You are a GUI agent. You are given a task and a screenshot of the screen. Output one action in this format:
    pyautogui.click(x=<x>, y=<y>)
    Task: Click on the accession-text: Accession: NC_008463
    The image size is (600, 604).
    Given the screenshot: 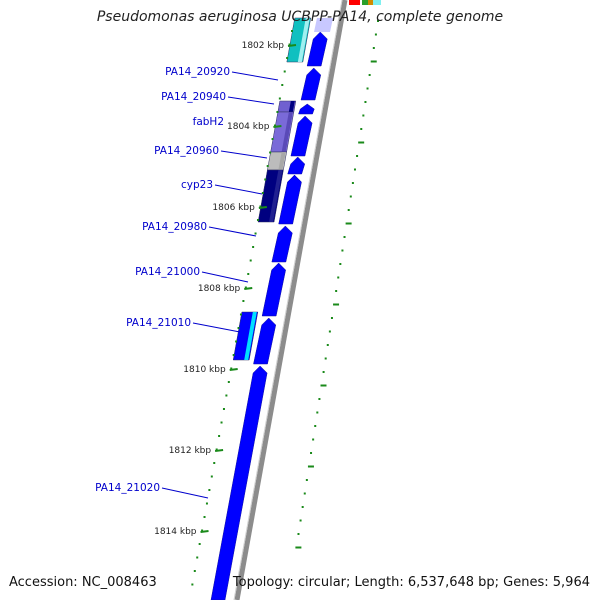 What is the action you would take?
    pyautogui.click(x=83, y=582)
    